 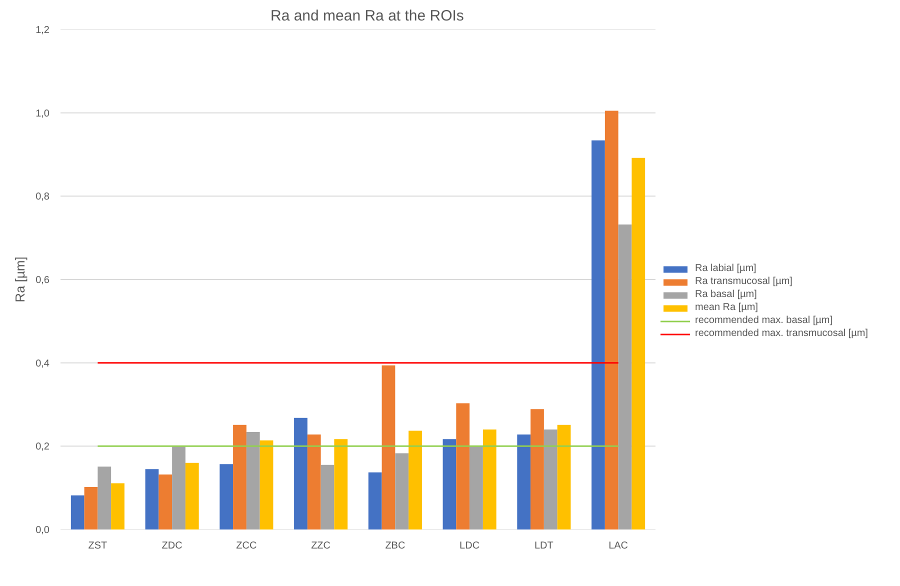 I want to click on x-tick-label: ZZC, so click(x=321, y=546).